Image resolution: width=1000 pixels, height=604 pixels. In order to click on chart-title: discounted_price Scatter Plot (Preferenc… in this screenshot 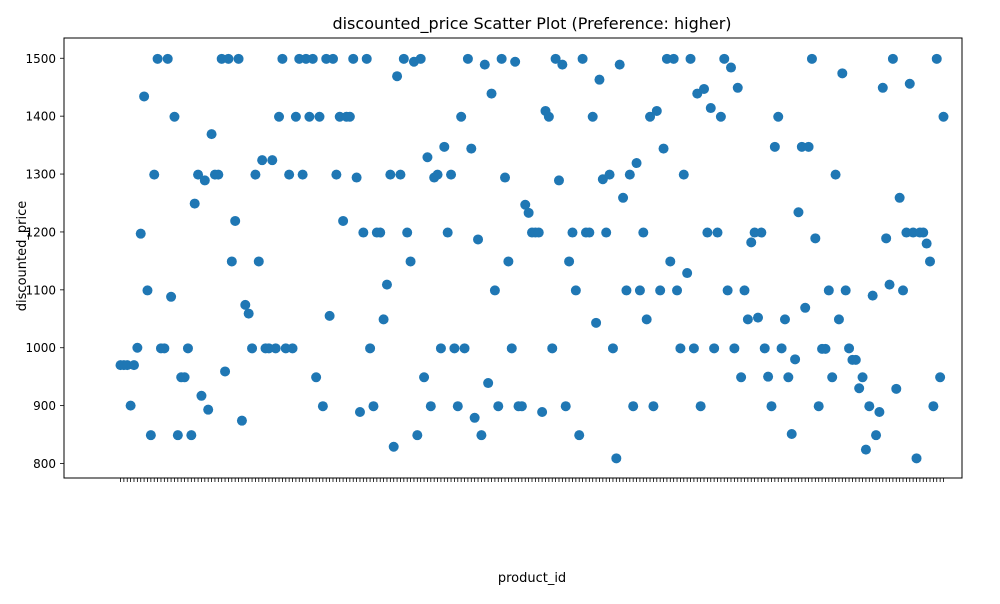, I will do `click(531, 24)`.